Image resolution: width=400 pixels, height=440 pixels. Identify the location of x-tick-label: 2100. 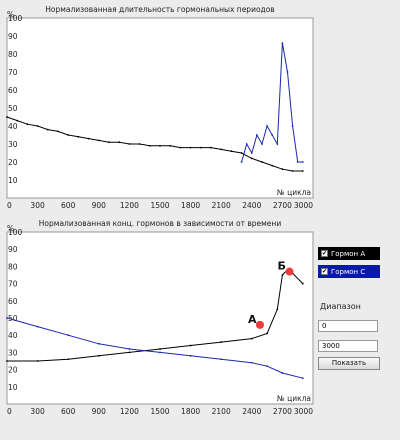
(221, 205).